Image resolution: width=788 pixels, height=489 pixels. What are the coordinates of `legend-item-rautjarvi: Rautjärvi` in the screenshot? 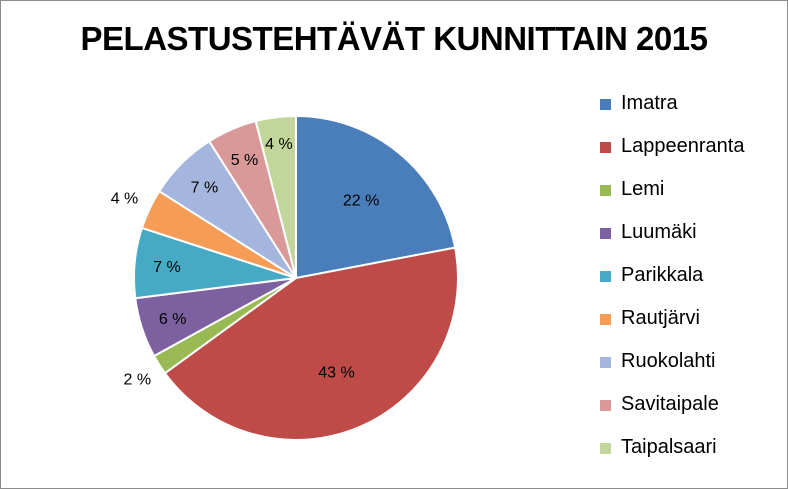 It's located at (690, 322).